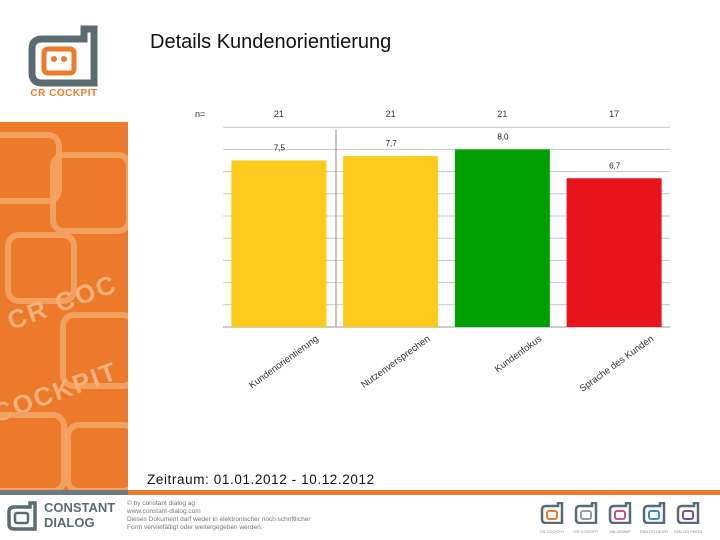 The height and width of the screenshot is (540, 720). Describe the element at coordinates (22, 516) in the screenshot. I see `constant-dialog-logo-icon` at that location.